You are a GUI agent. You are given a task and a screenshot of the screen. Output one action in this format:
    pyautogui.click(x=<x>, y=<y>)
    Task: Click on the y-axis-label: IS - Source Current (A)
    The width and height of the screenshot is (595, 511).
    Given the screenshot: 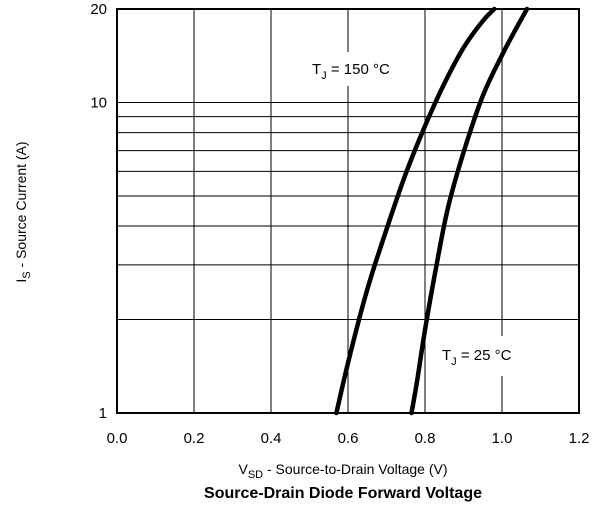 What is the action you would take?
    pyautogui.click(x=23, y=211)
    